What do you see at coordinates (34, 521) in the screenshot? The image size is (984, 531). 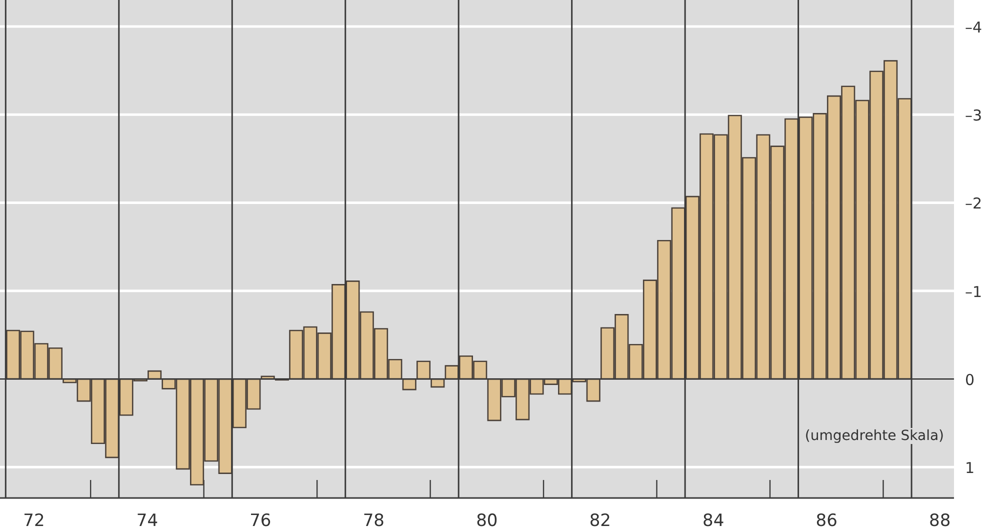 I see `x-tick-label: 72` at bounding box center [34, 521].